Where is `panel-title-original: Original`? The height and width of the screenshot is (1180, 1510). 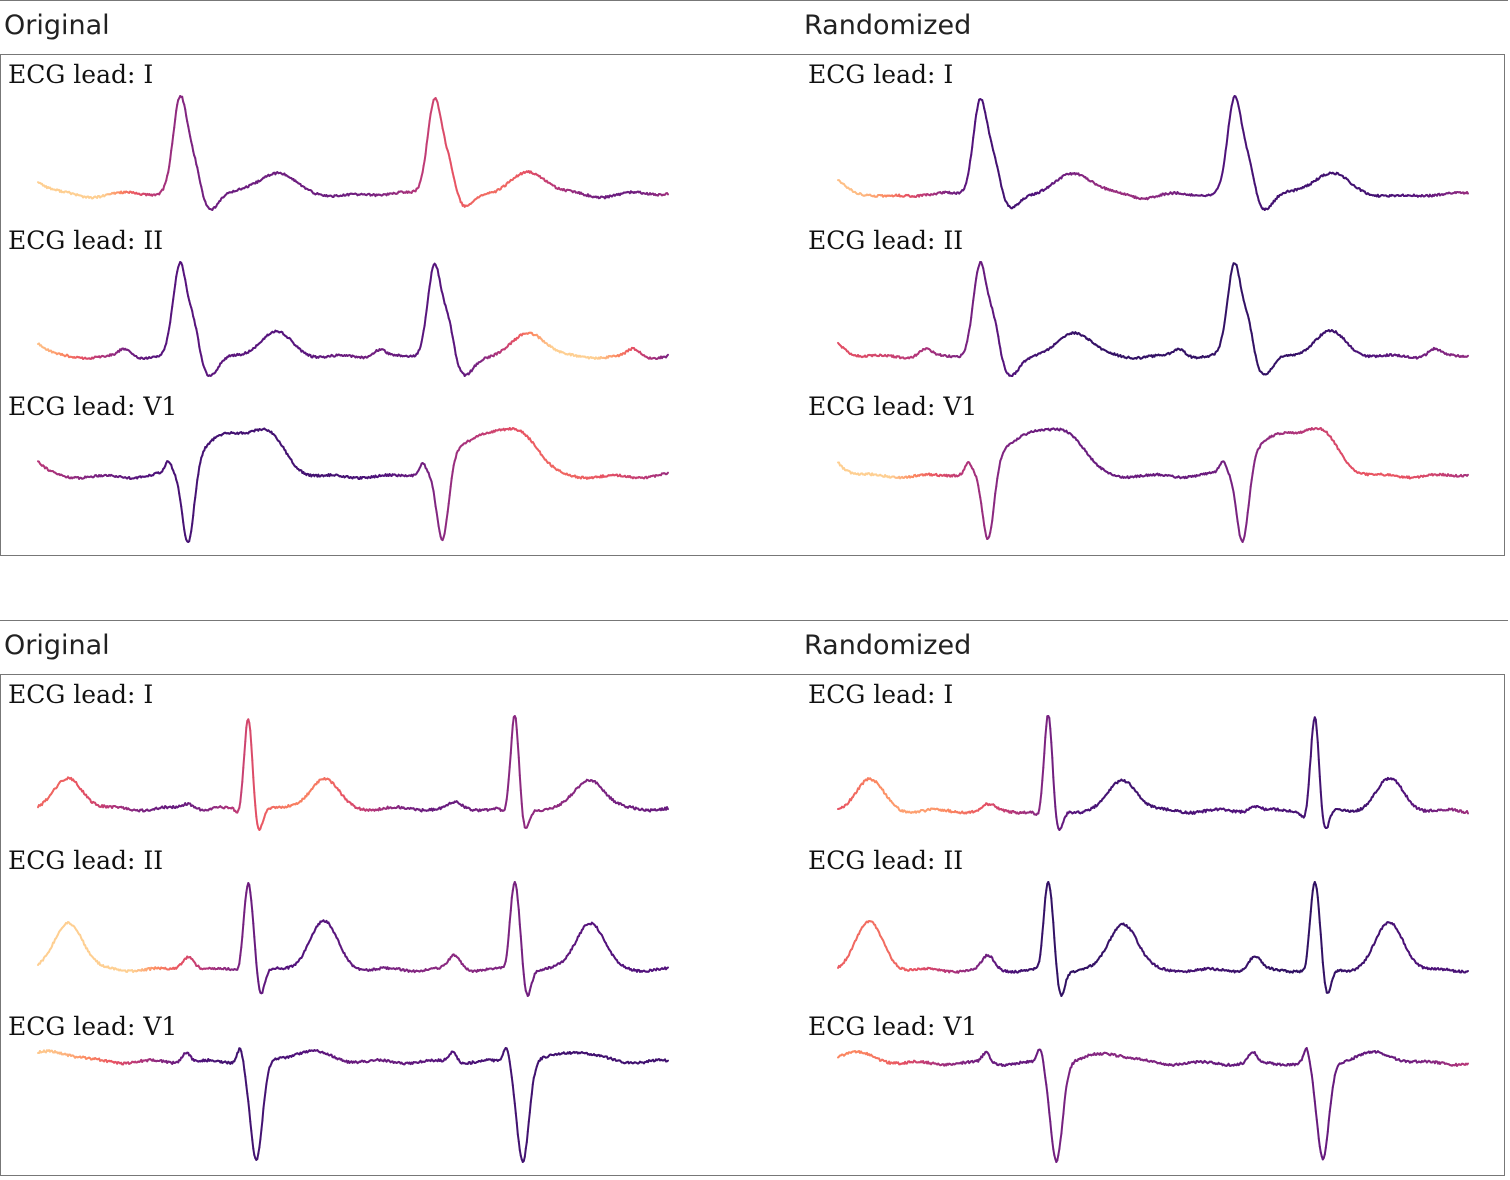
panel-title-original: Original is located at coordinates (57, 25).